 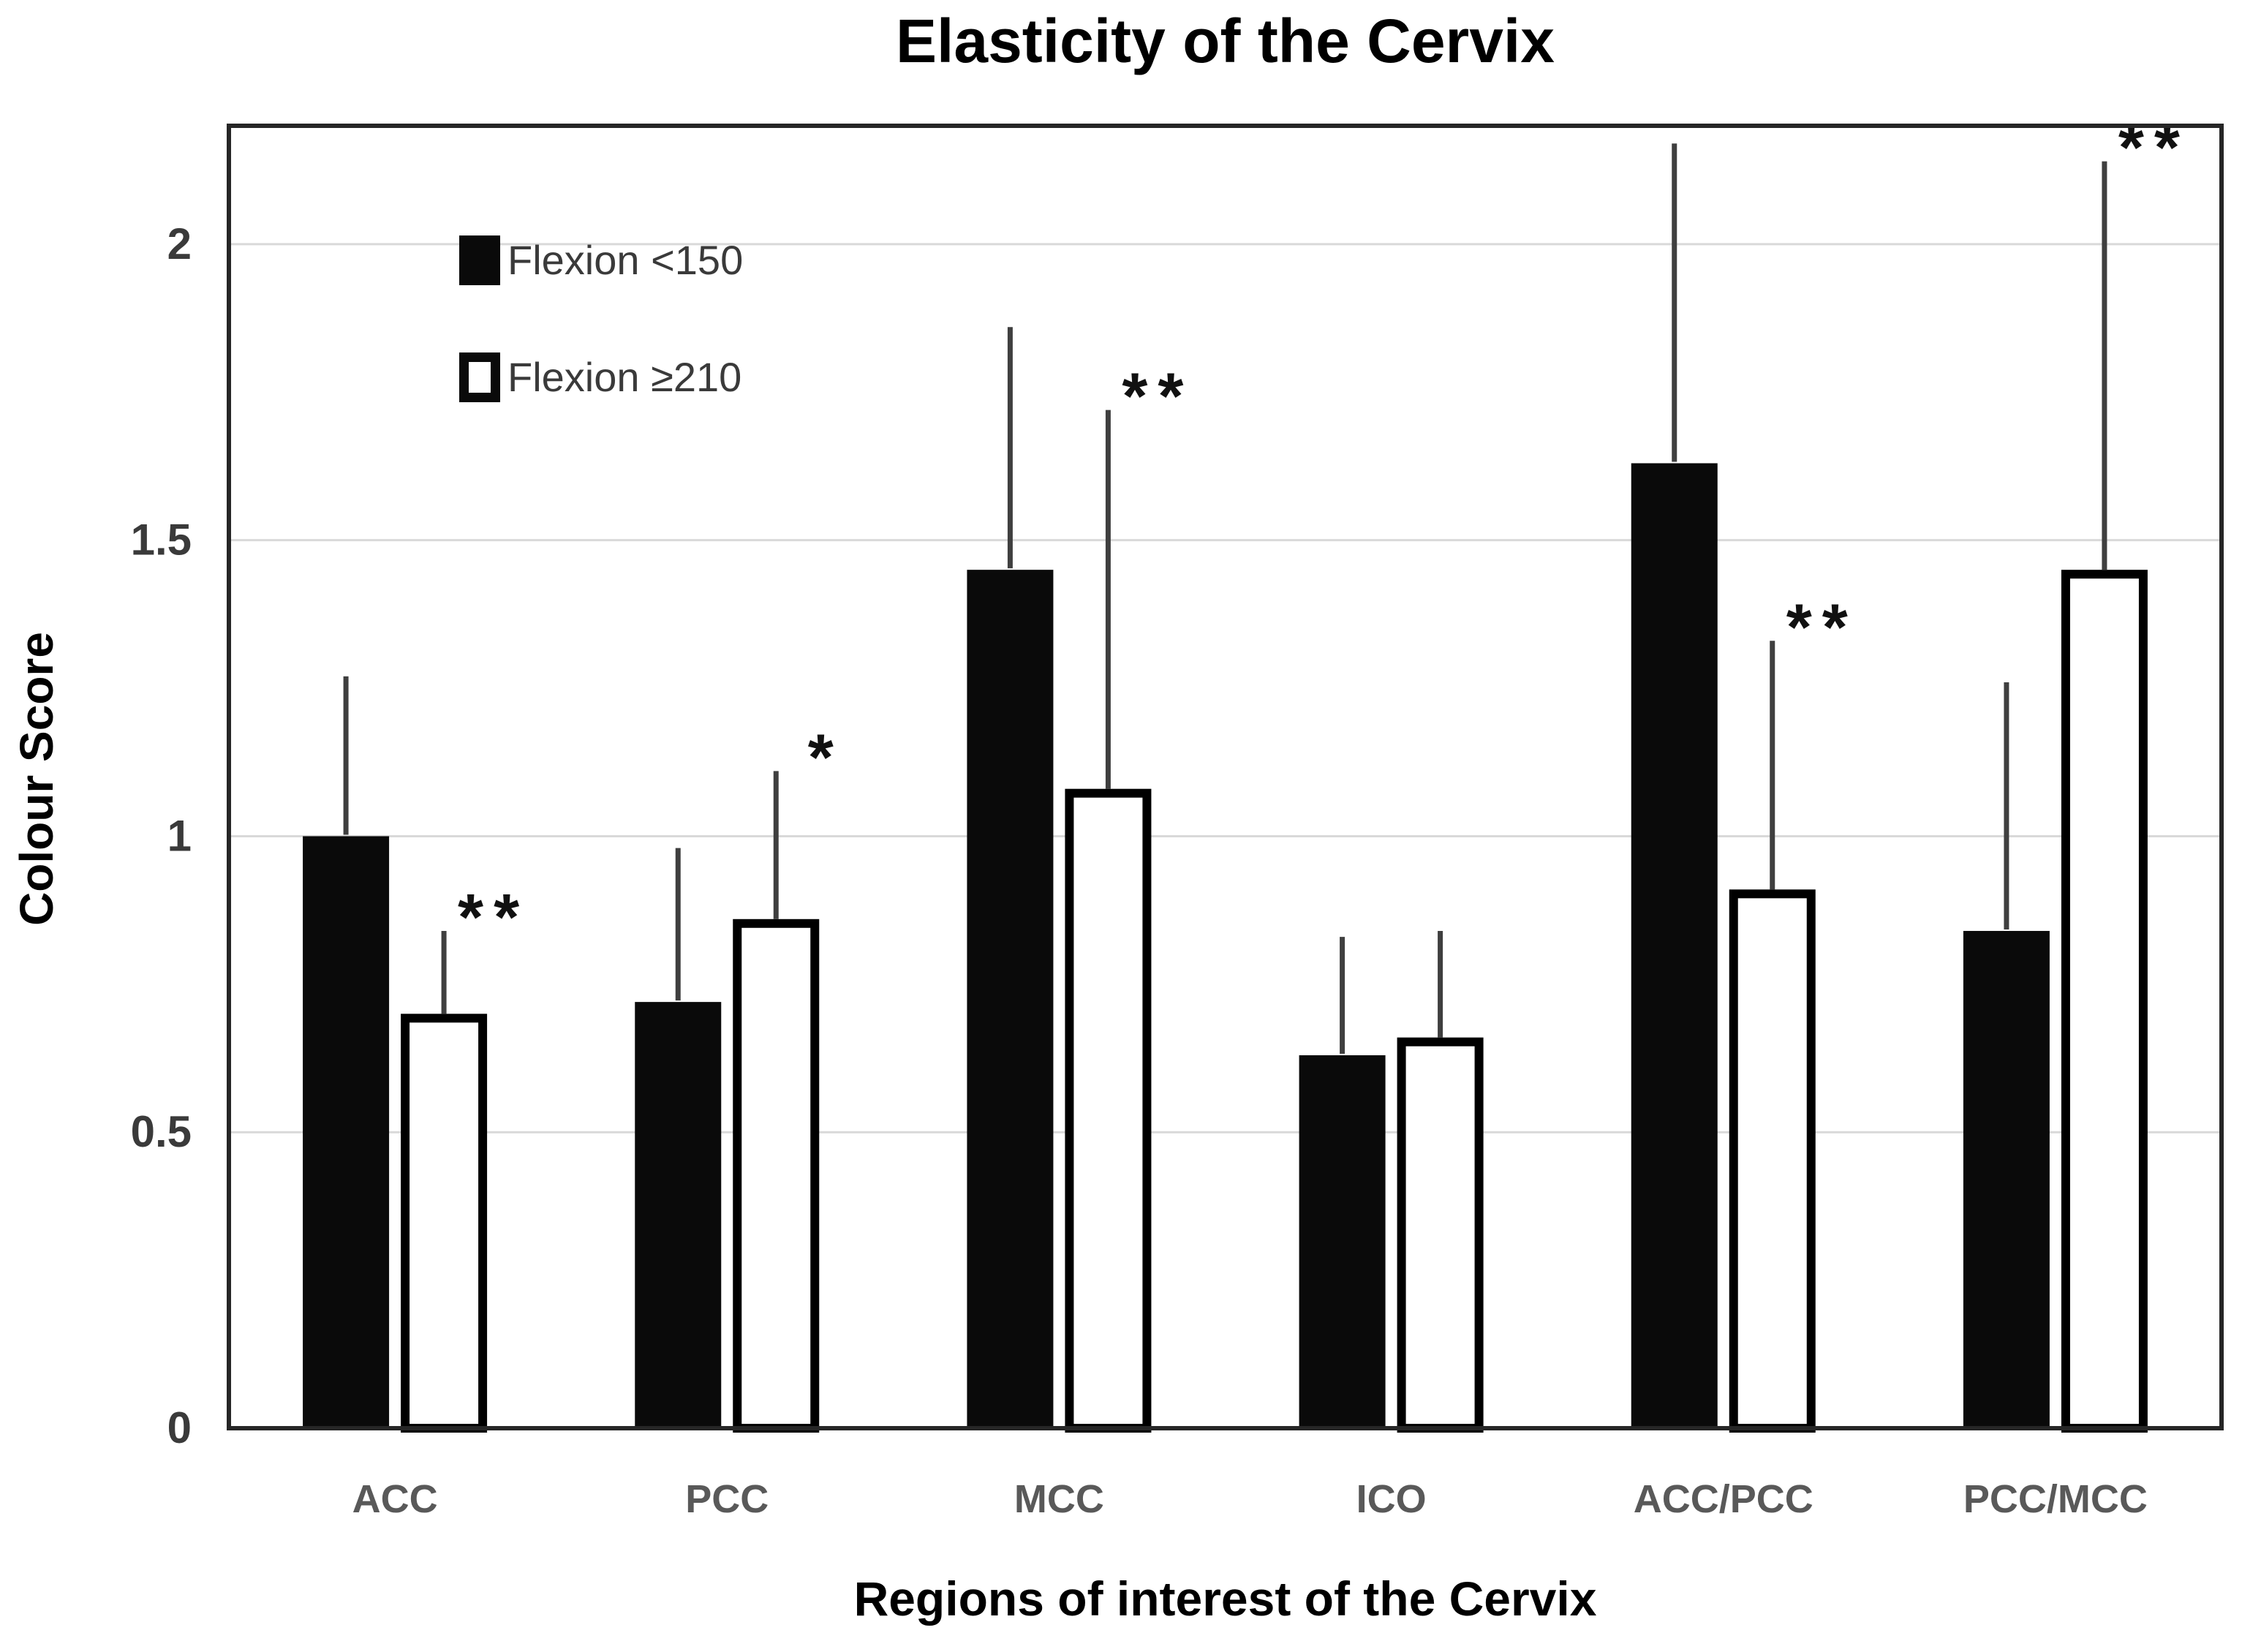 I want to click on bar-flexion-ge210-PCC/MCC, so click(x=2105, y=1001).